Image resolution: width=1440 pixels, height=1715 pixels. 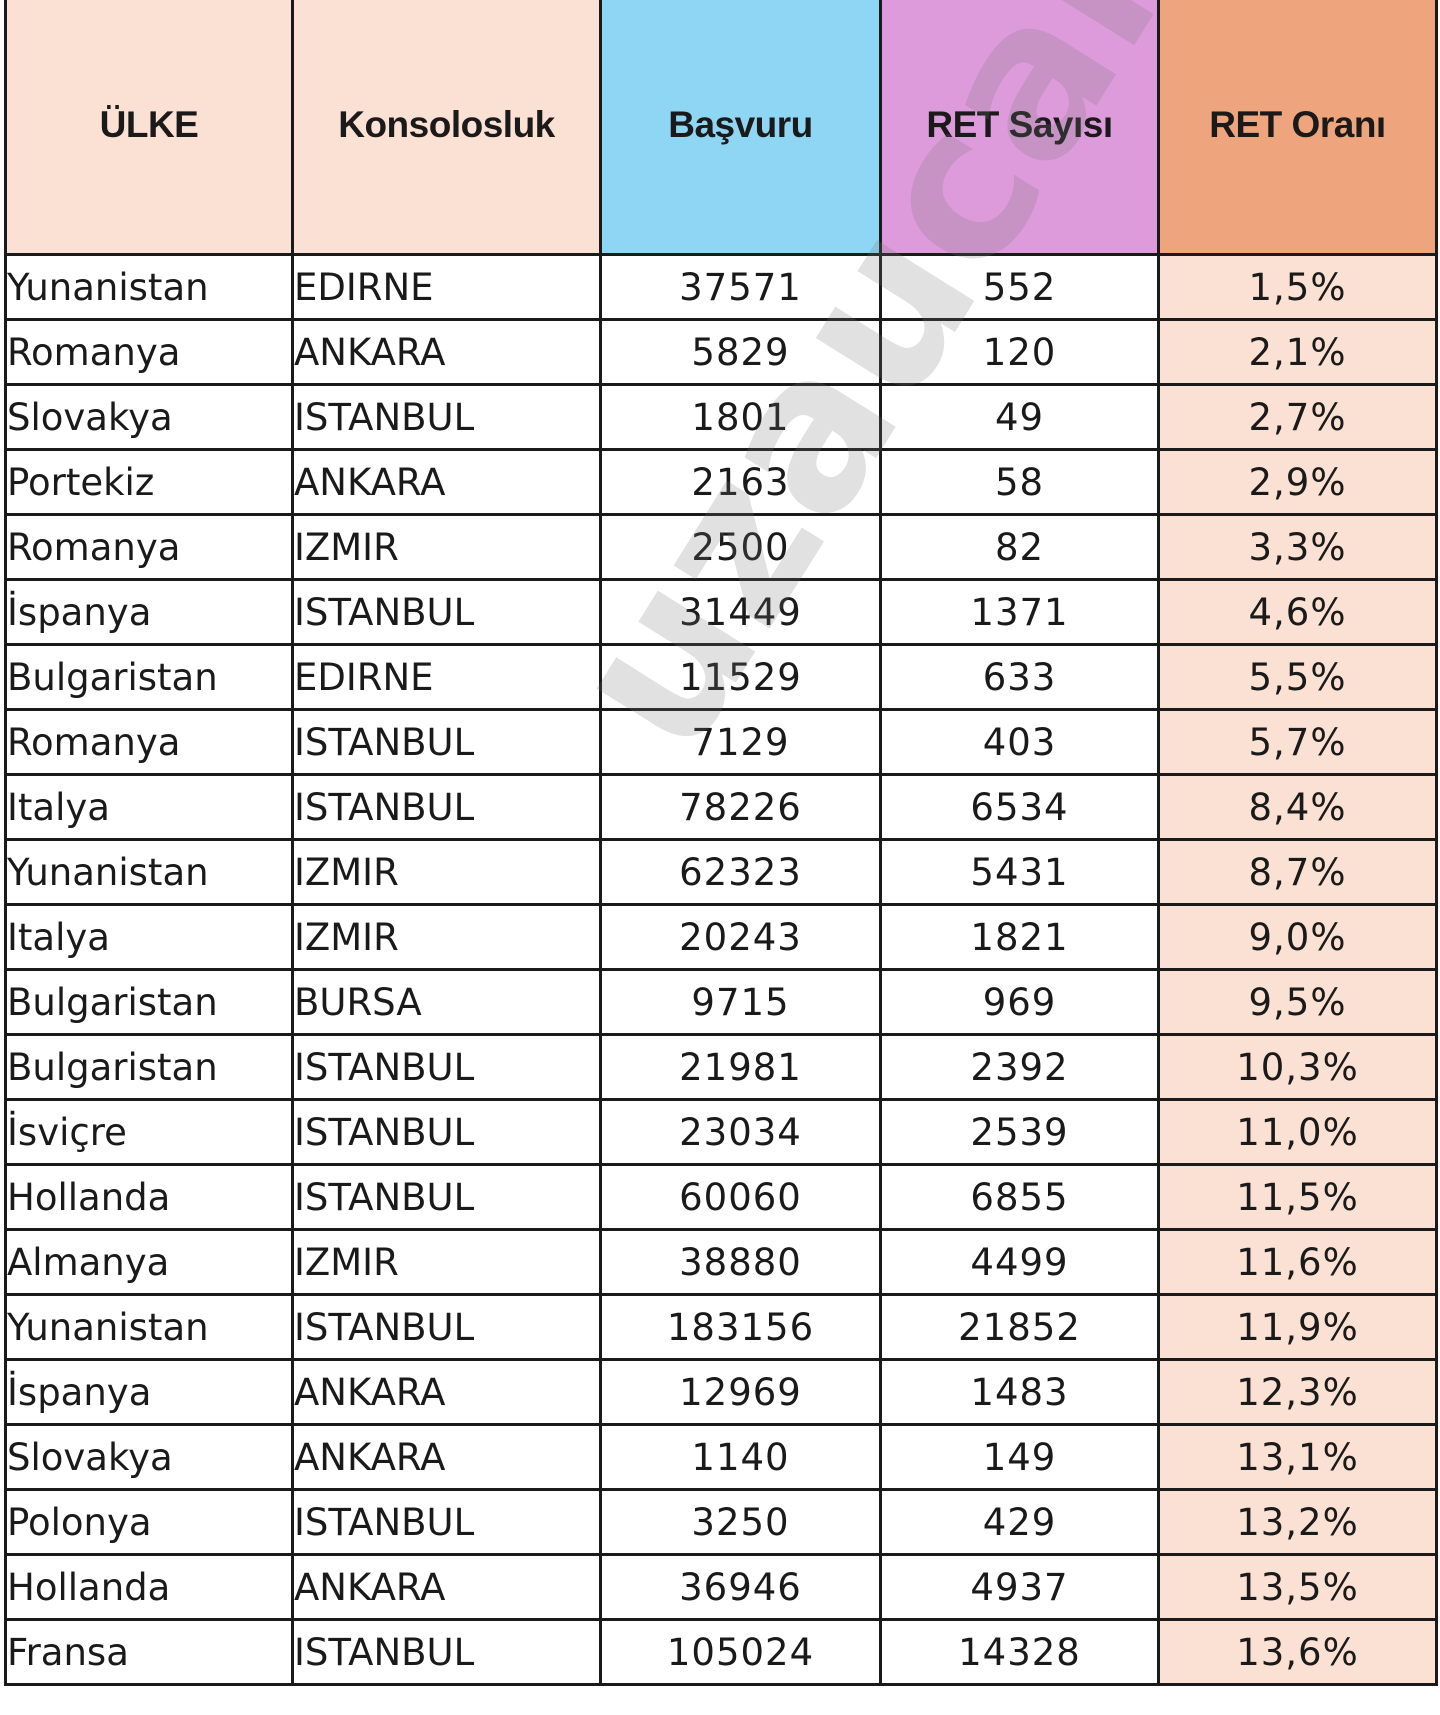 What do you see at coordinates (149, 1262) in the screenshot?
I see `cell-country: Almanya` at bounding box center [149, 1262].